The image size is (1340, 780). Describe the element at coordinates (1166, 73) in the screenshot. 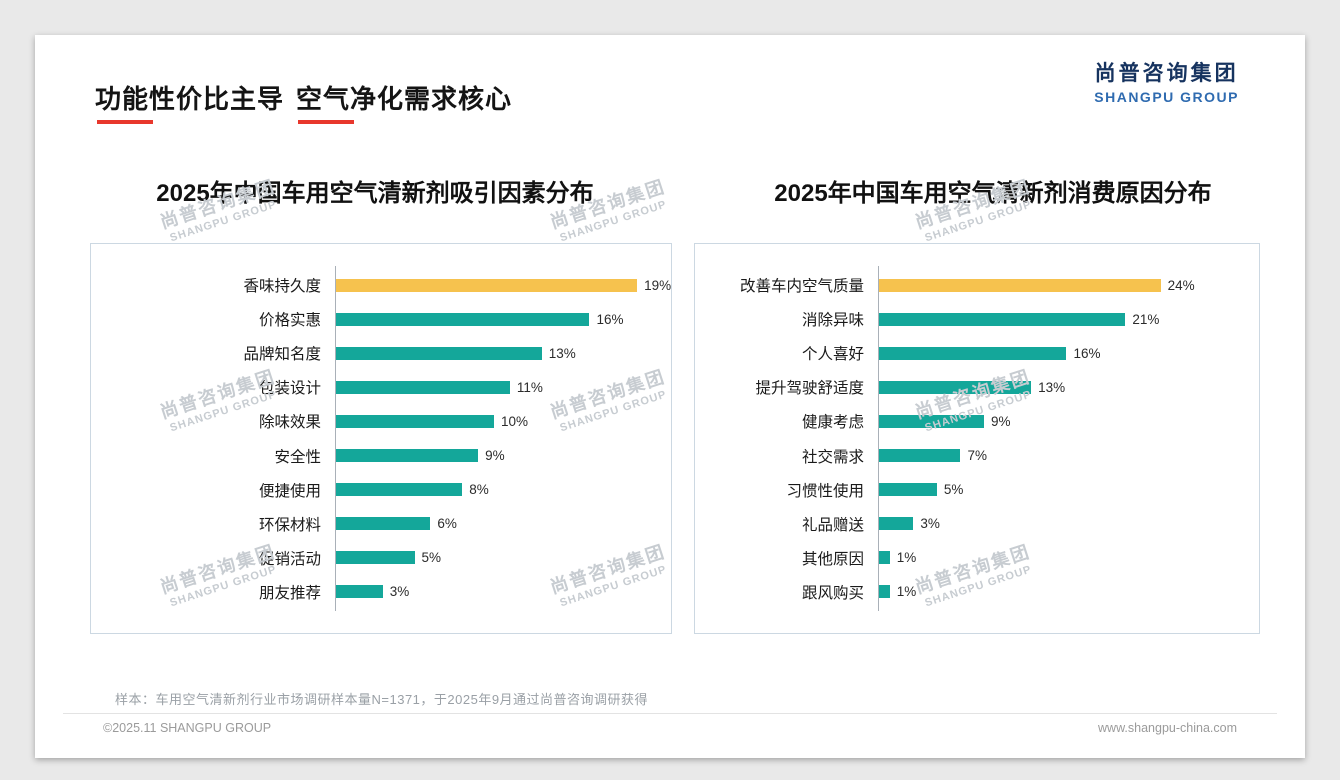

I see `logo-chinese-text: 尚普咨询集团` at that location.